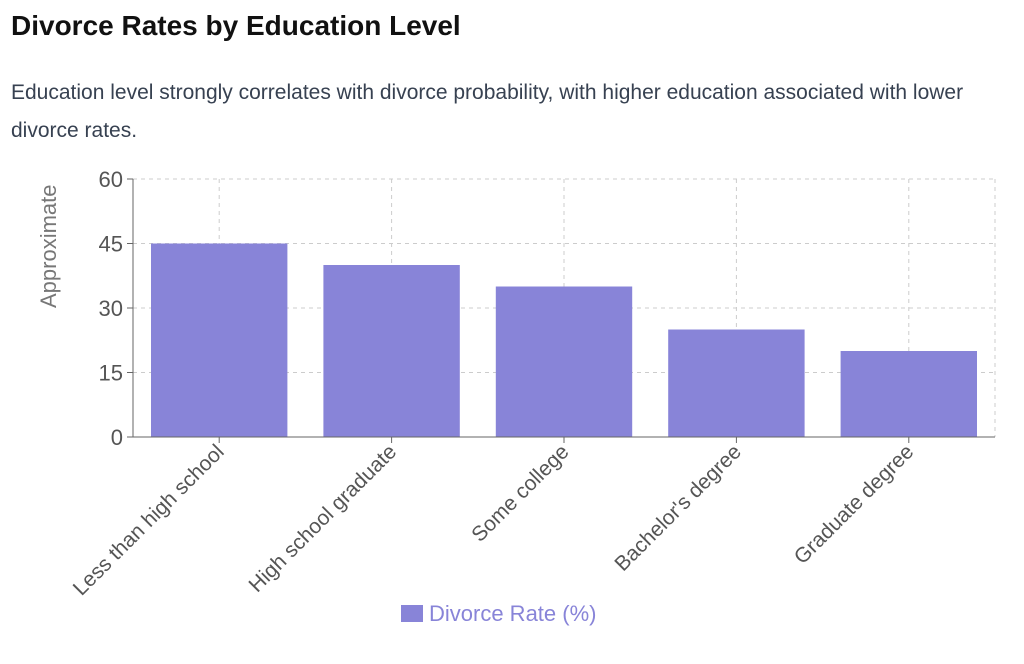 Image resolution: width=1024 pixels, height=664 pixels. I want to click on x-tick-label: Bachelor's degree, so click(677, 507).